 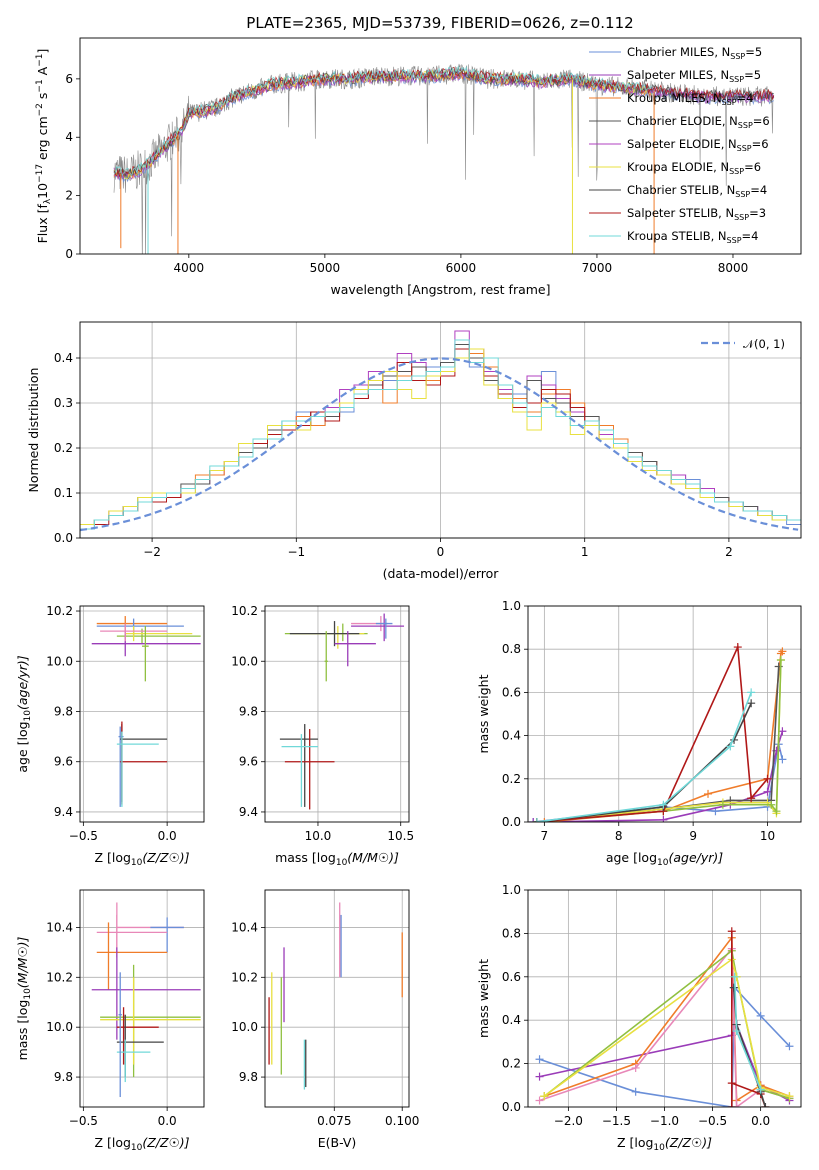 What do you see at coordinates (760, 1121) in the screenshot?
I see `x-tick-label: 0.0` at bounding box center [760, 1121].